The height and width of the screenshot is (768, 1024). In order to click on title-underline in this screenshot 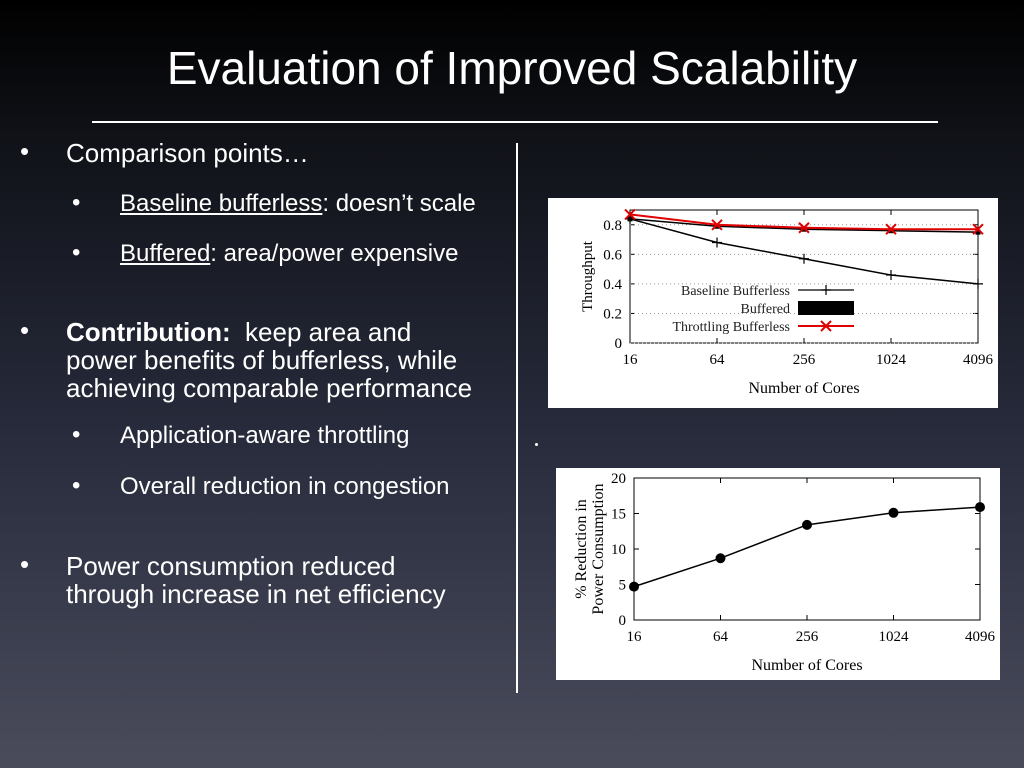, I will do `click(515, 122)`.